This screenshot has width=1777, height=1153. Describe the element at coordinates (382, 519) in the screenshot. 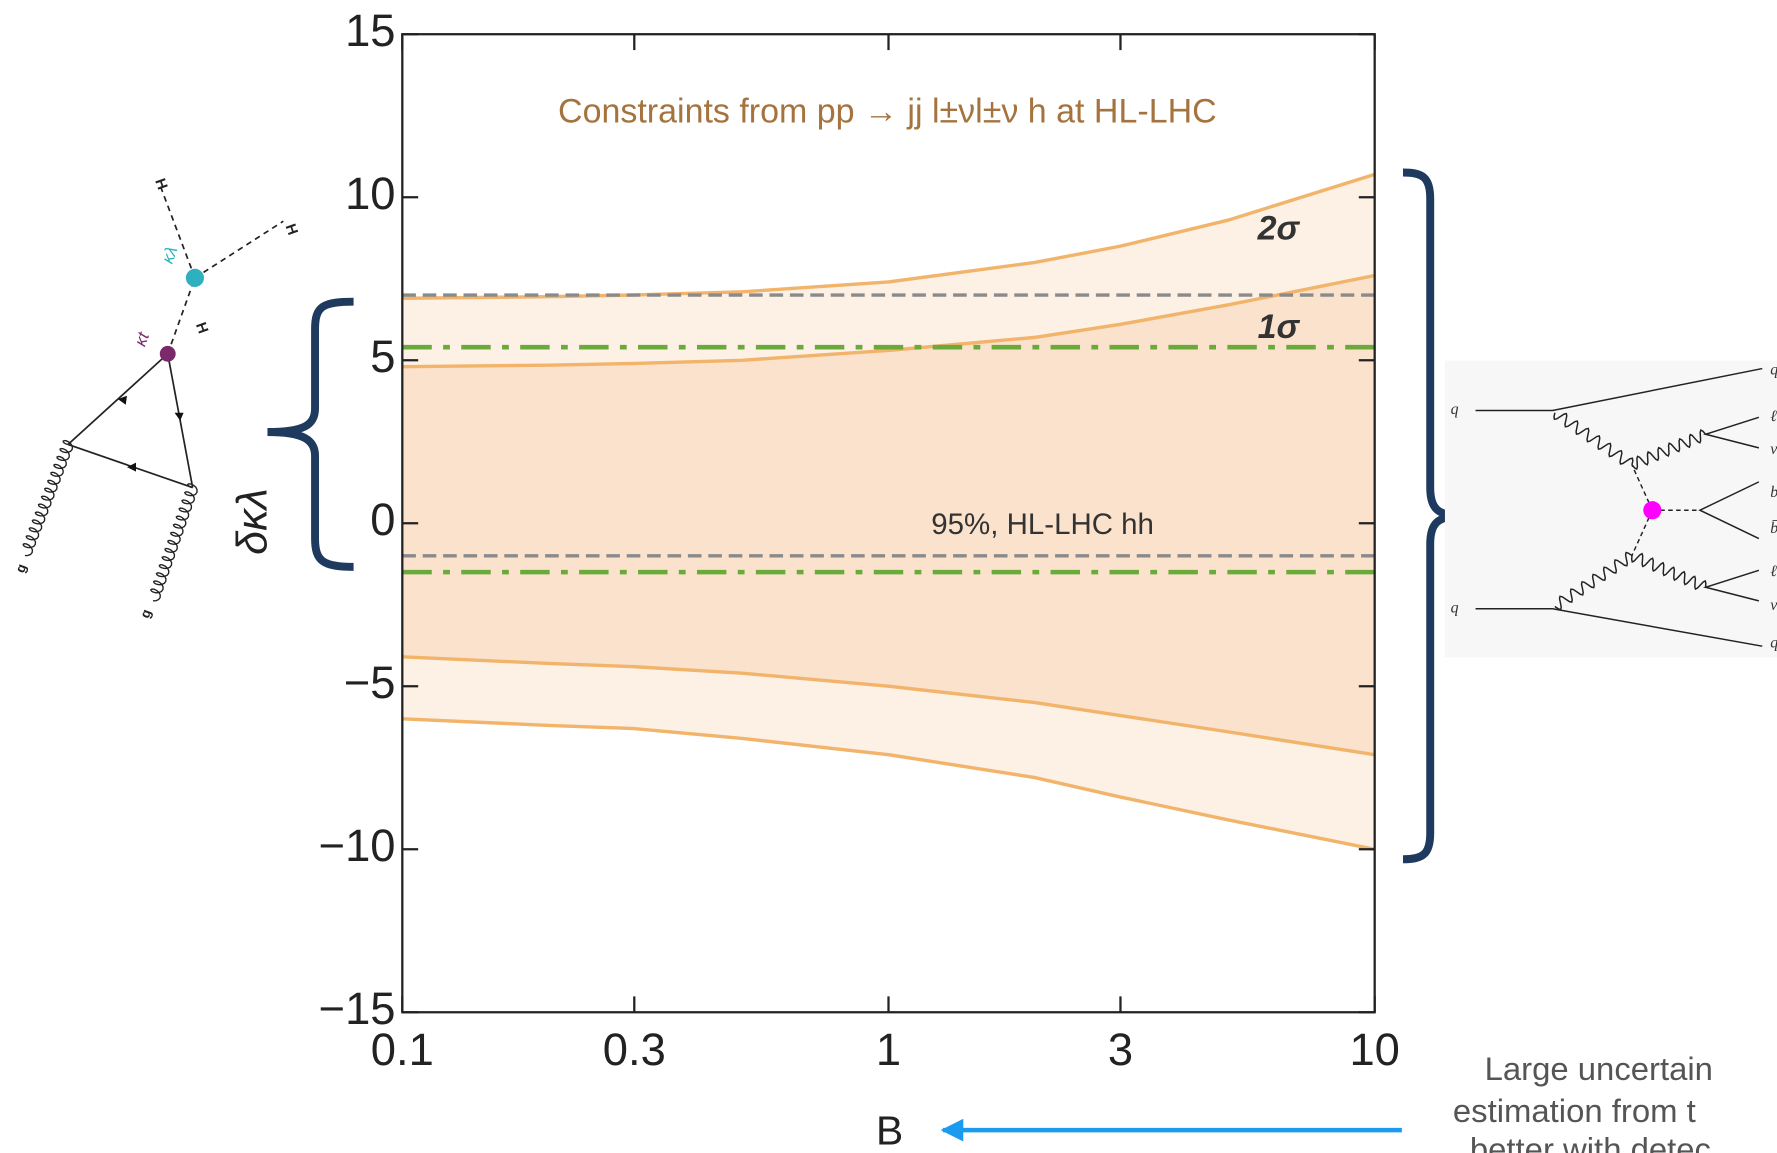

I see `y-tick-label: 0` at that location.